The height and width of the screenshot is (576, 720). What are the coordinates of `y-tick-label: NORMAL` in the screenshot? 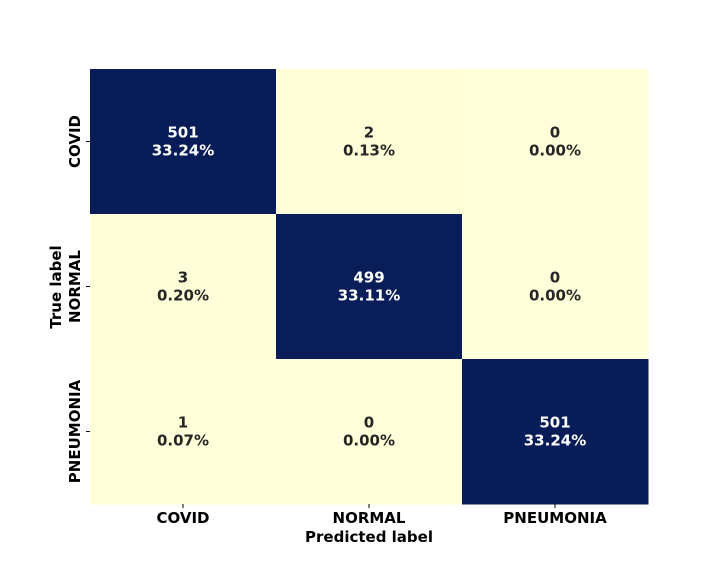 It's located at (75, 286).